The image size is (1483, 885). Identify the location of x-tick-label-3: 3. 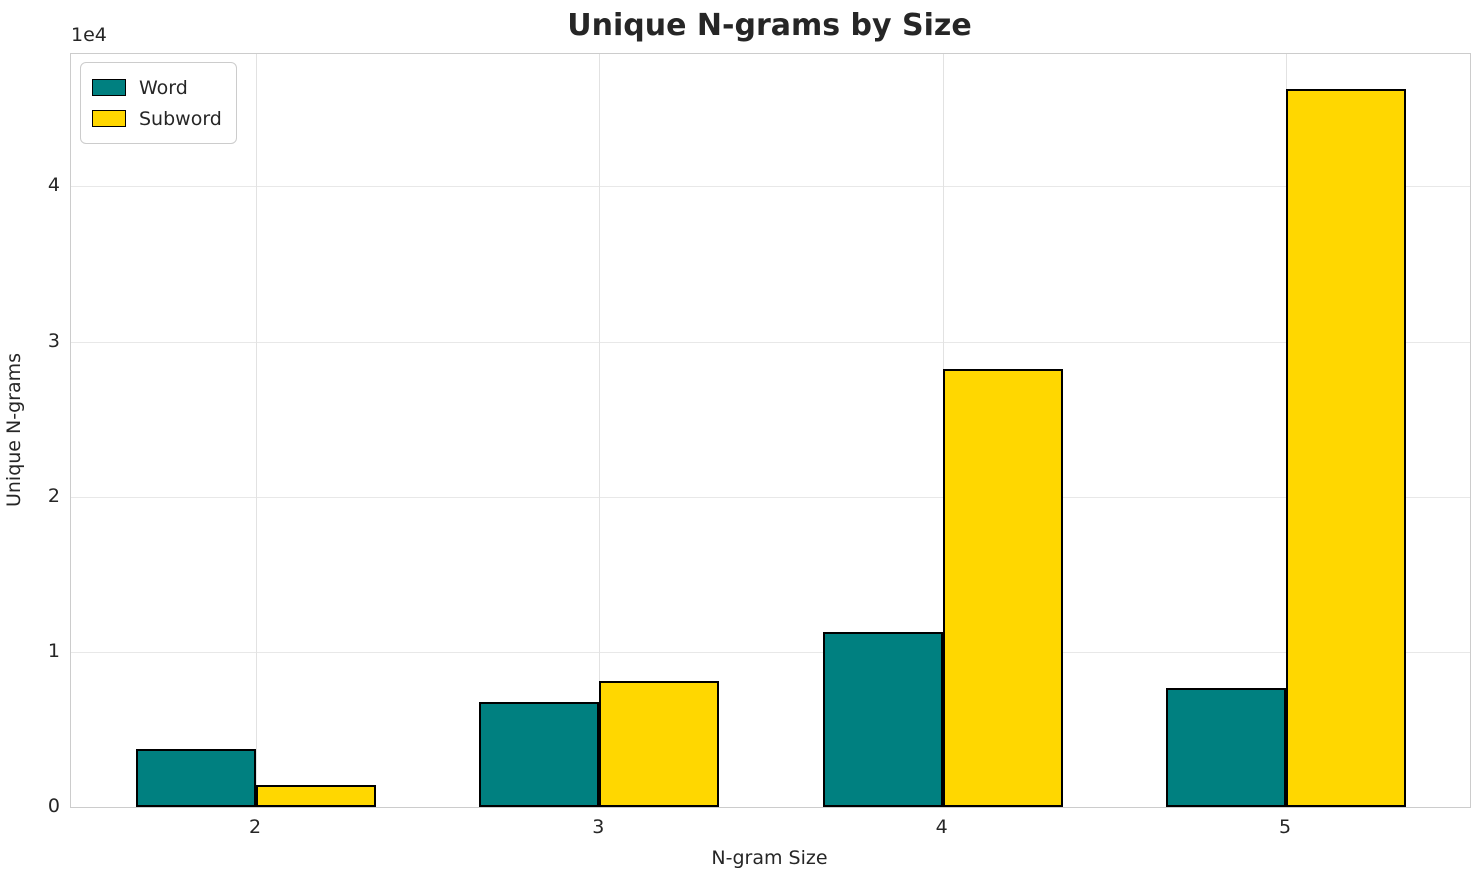
(598, 827).